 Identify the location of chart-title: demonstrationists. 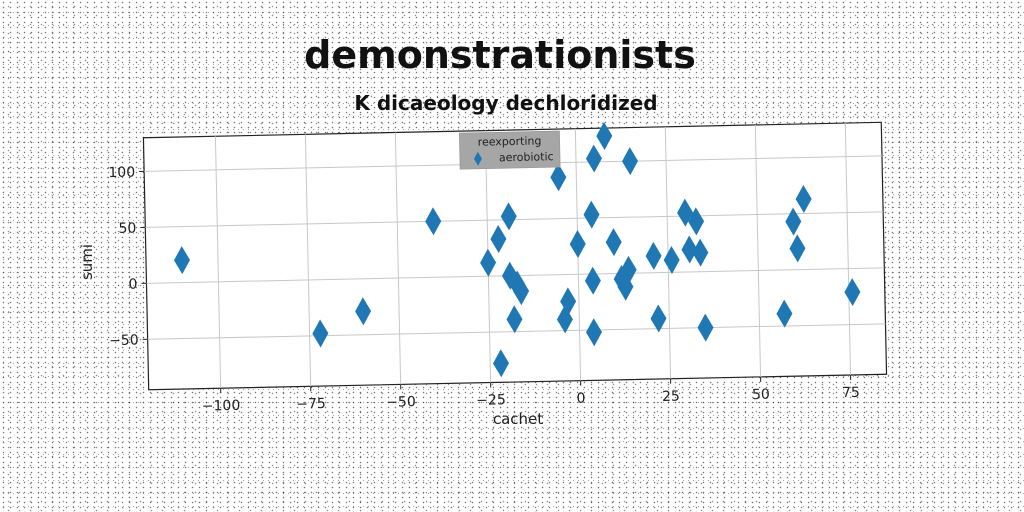
(500, 55).